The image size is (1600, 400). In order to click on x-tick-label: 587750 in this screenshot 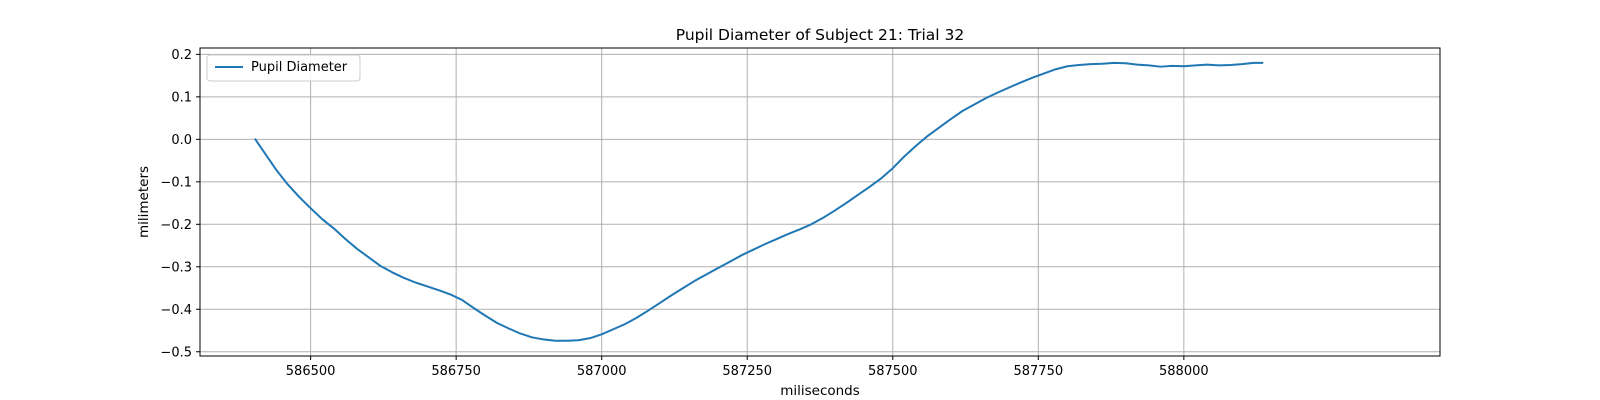, I will do `click(1038, 371)`.